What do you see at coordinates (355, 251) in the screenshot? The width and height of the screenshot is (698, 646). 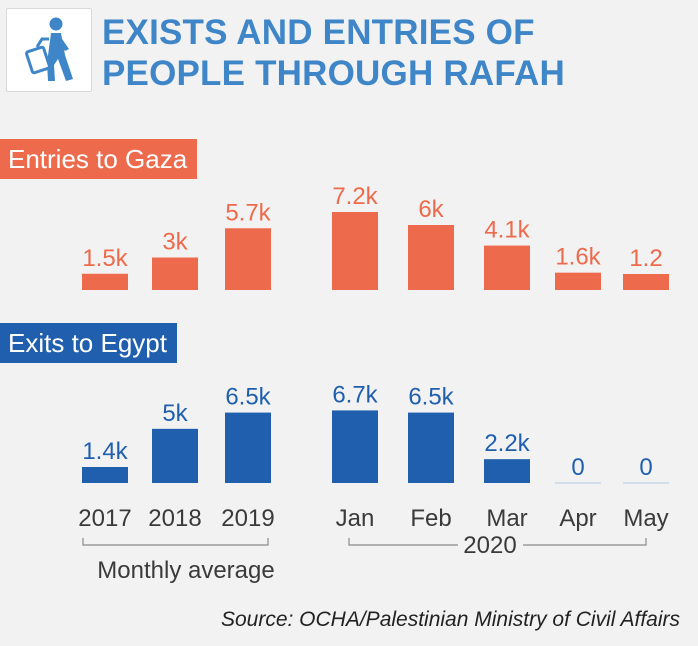 I see `bar-entries-jan` at bounding box center [355, 251].